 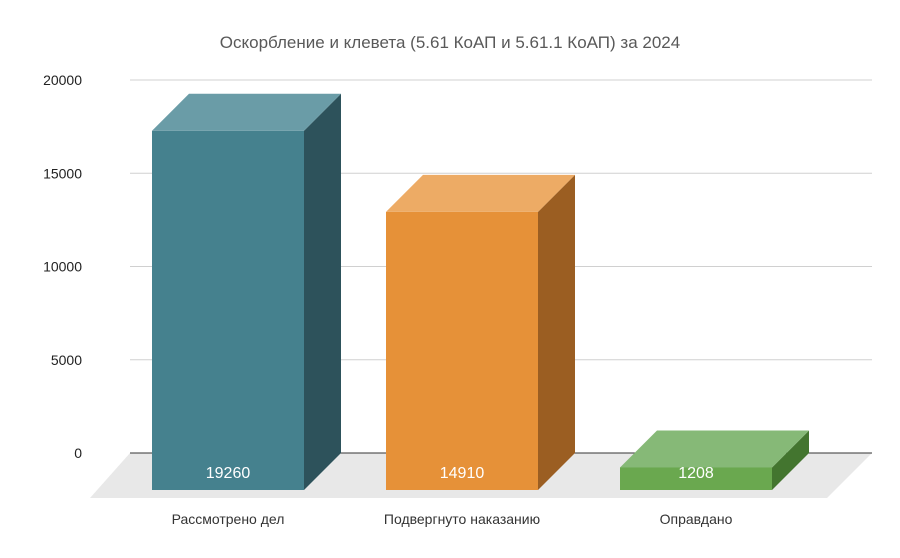 I want to click on bar: 14910, so click(x=480, y=332).